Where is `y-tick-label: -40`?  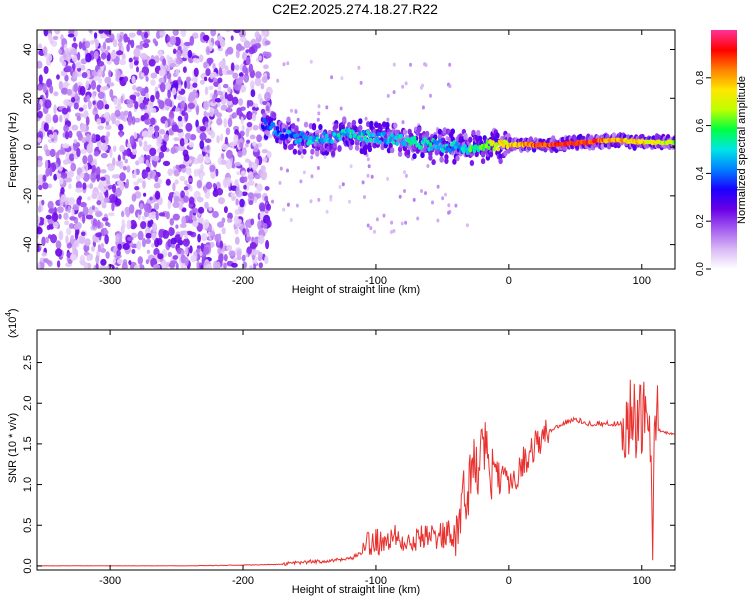
y-tick-label: -40 is located at coordinates (28, 245).